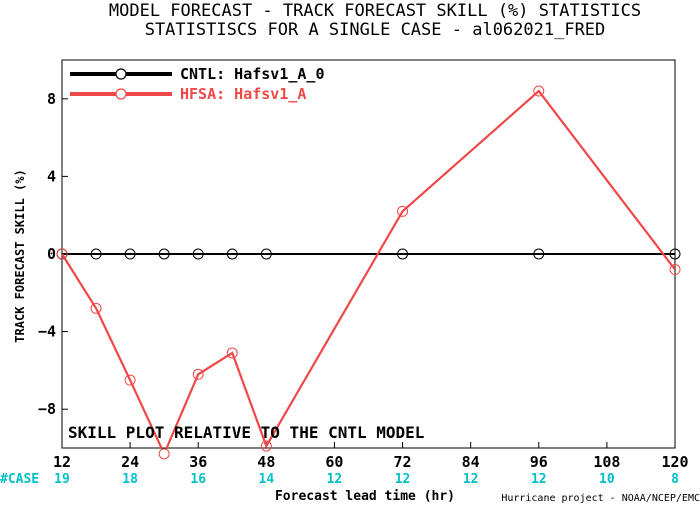 Image resolution: width=700 pixels, height=506 pixels. Describe the element at coordinates (130, 479) in the screenshot. I see `case-count: 18` at that location.